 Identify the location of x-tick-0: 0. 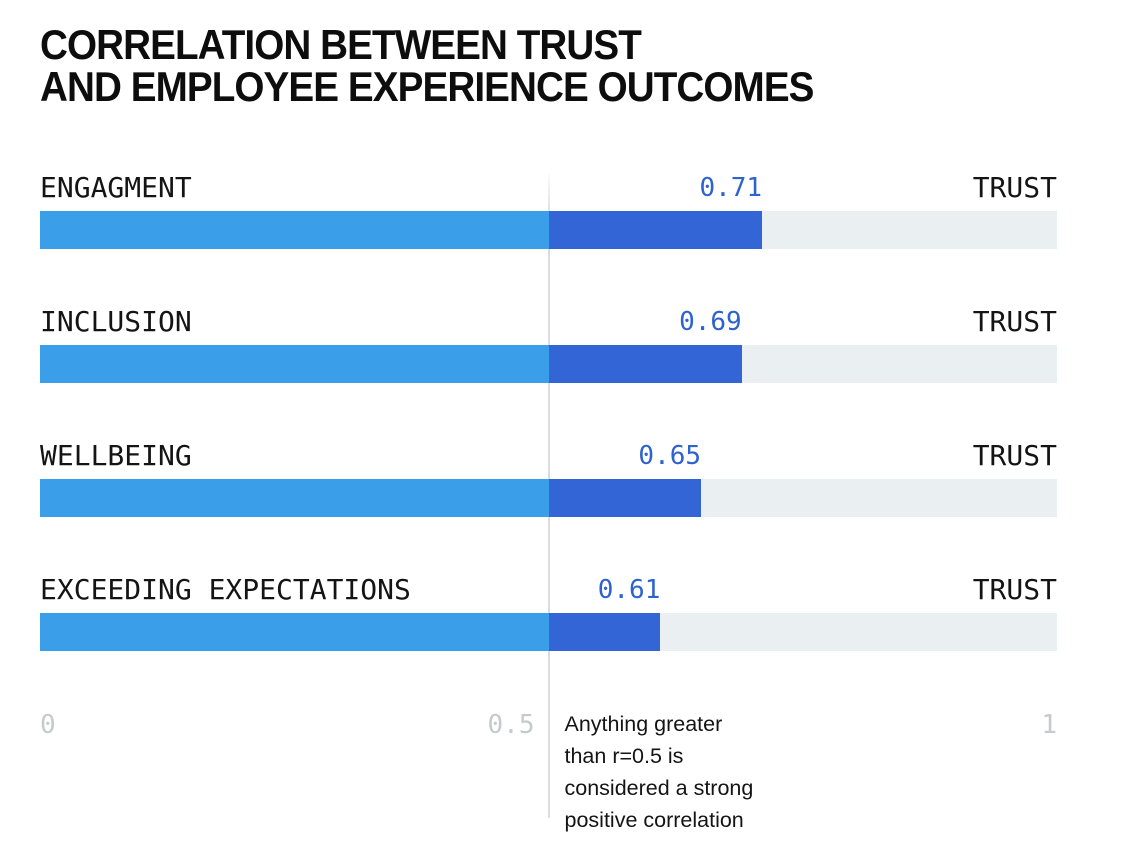
(48, 725).